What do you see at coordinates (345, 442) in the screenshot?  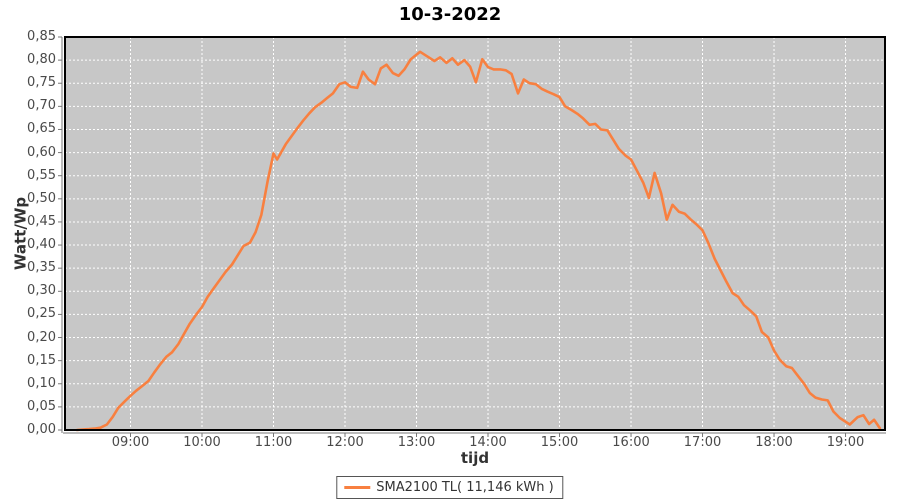 I see `x-tick-label: 12:00` at bounding box center [345, 442].